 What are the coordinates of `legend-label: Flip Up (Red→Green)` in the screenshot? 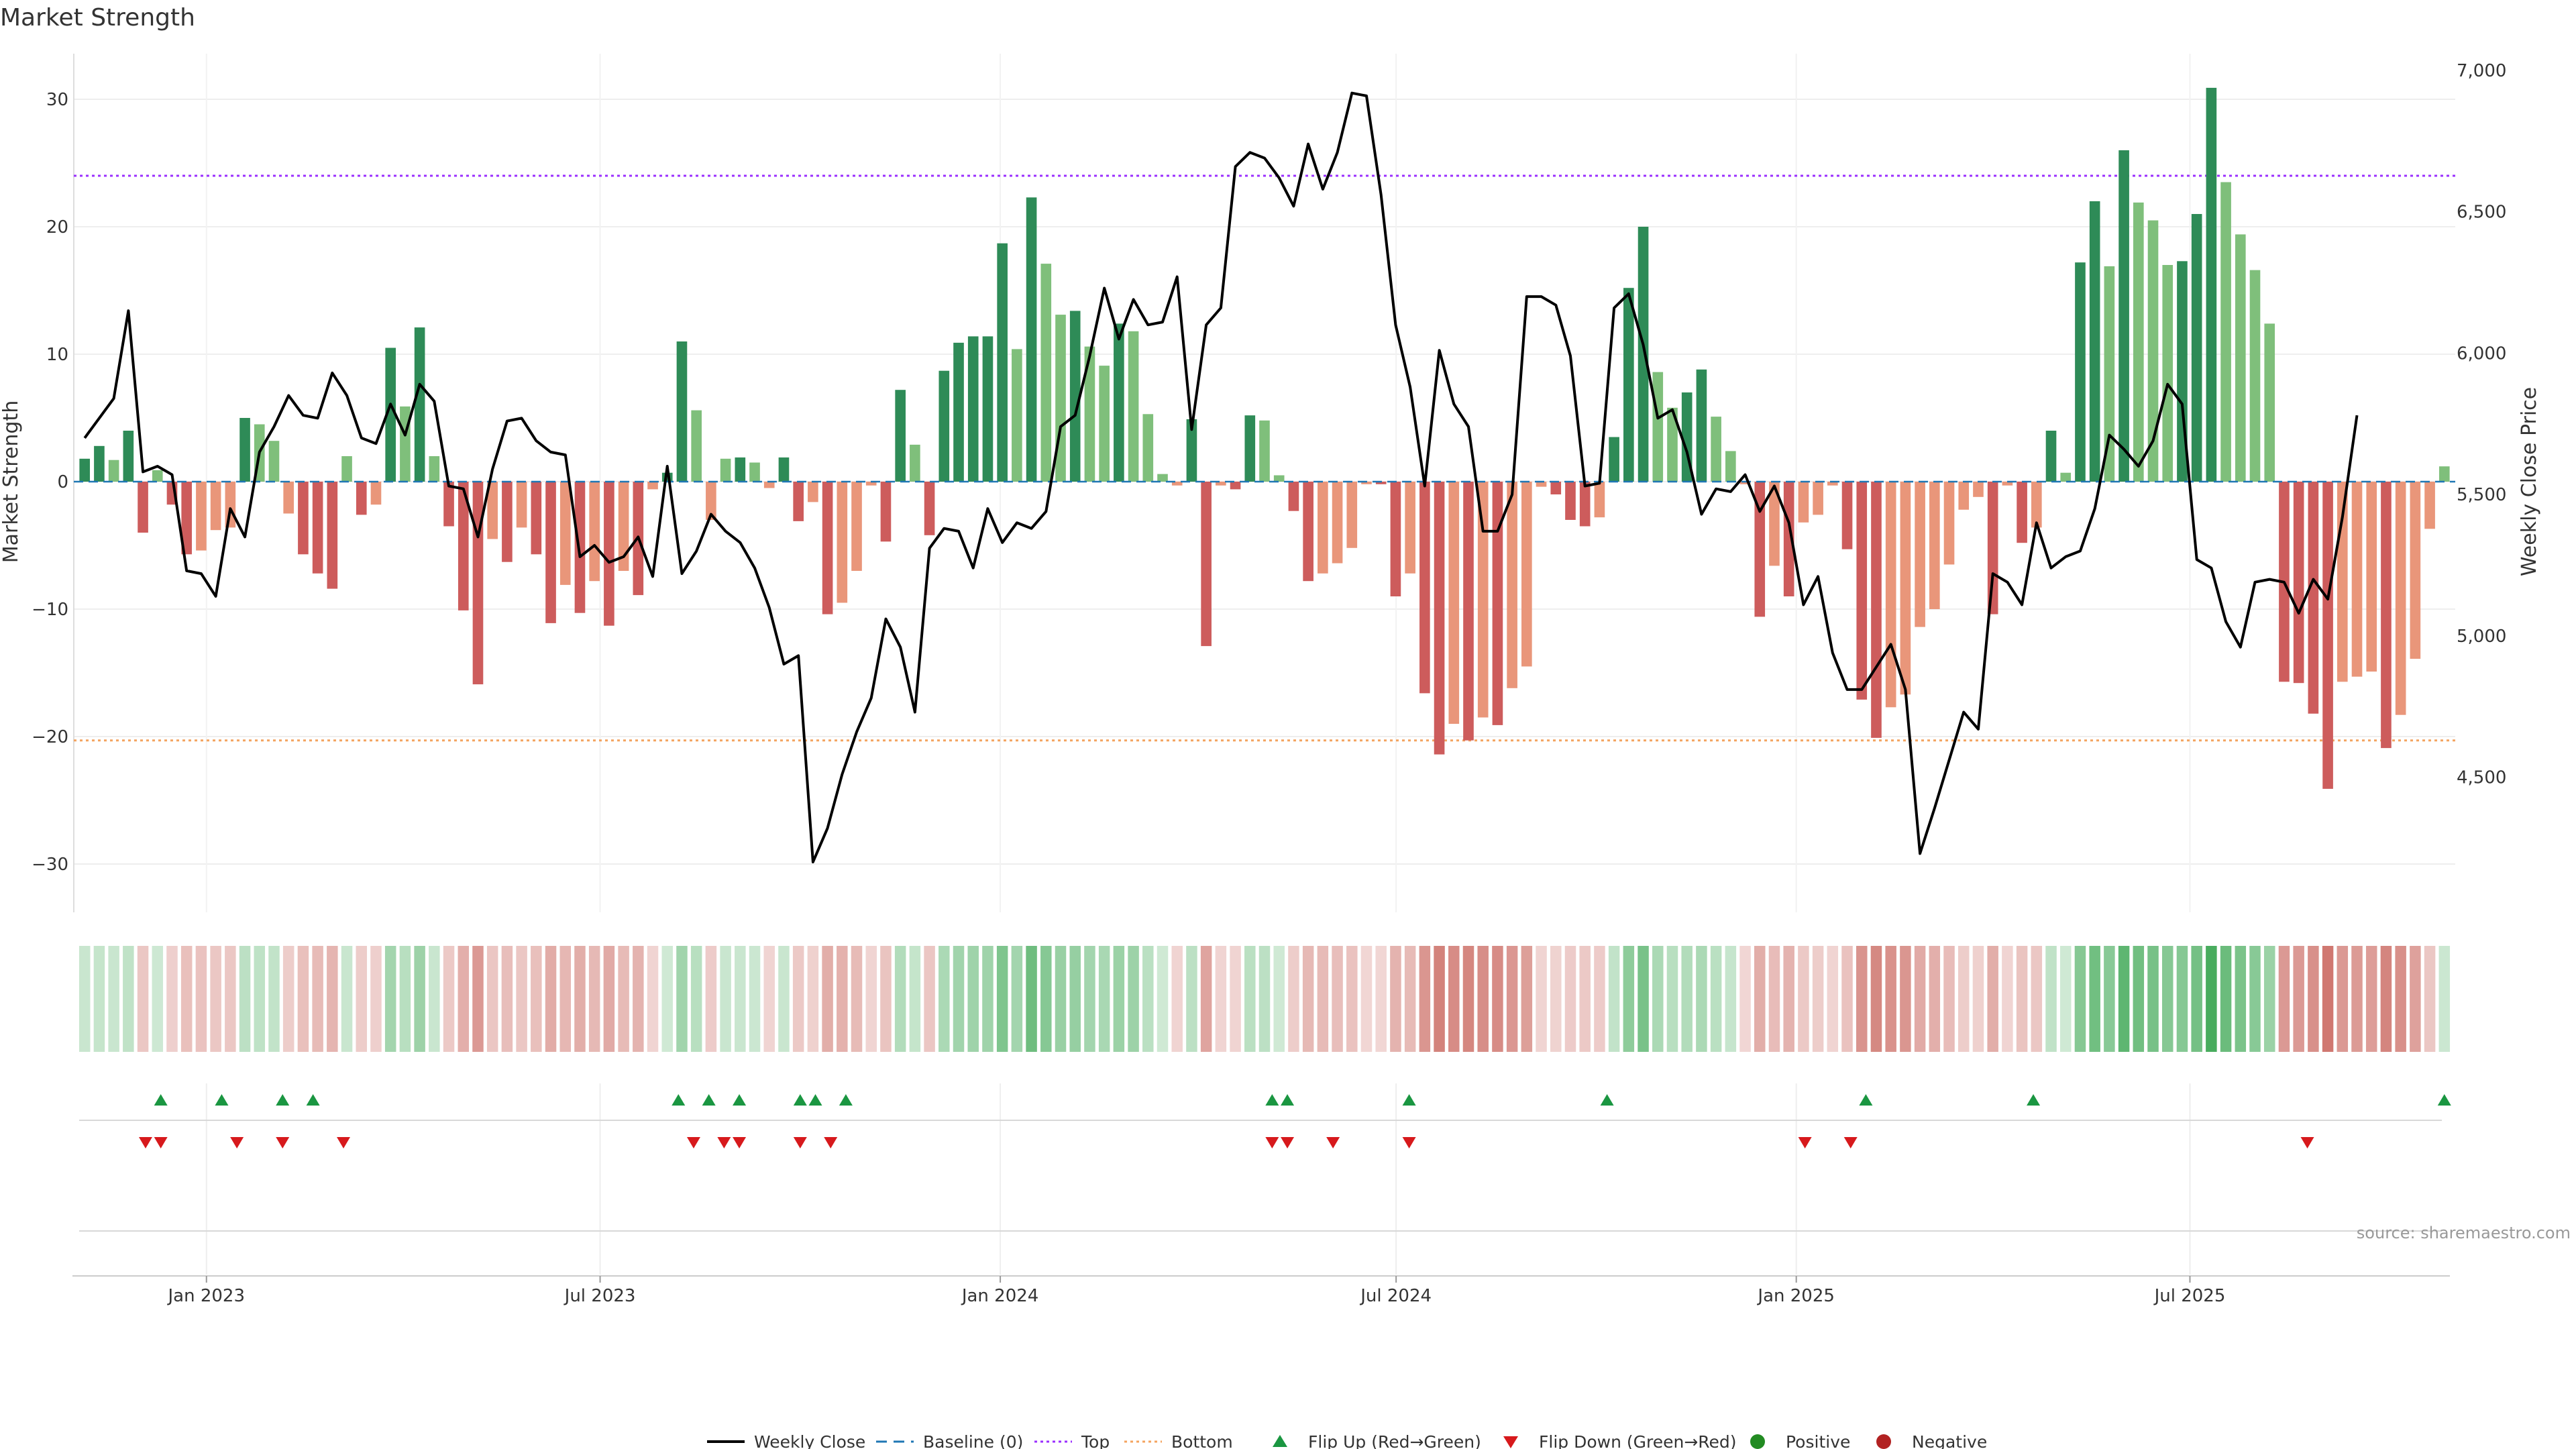 It's located at (1394, 1440).